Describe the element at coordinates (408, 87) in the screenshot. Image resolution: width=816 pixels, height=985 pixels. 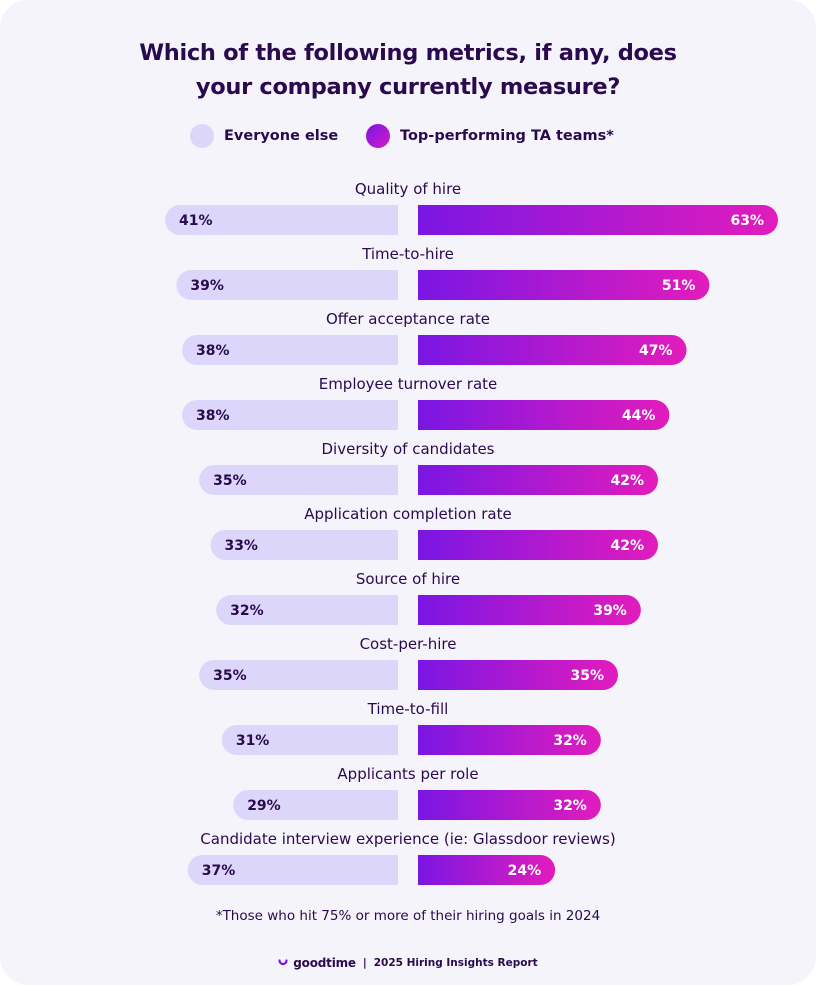
I see `chart-title-line-2: your company currently measure?` at that location.